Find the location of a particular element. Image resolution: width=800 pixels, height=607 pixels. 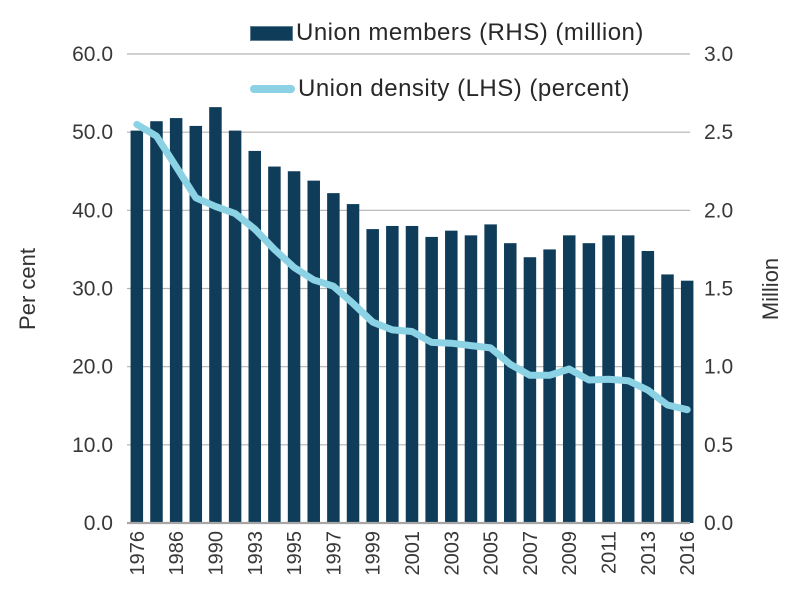

left-axis-tick: 50.0 is located at coordinates (92, 132).